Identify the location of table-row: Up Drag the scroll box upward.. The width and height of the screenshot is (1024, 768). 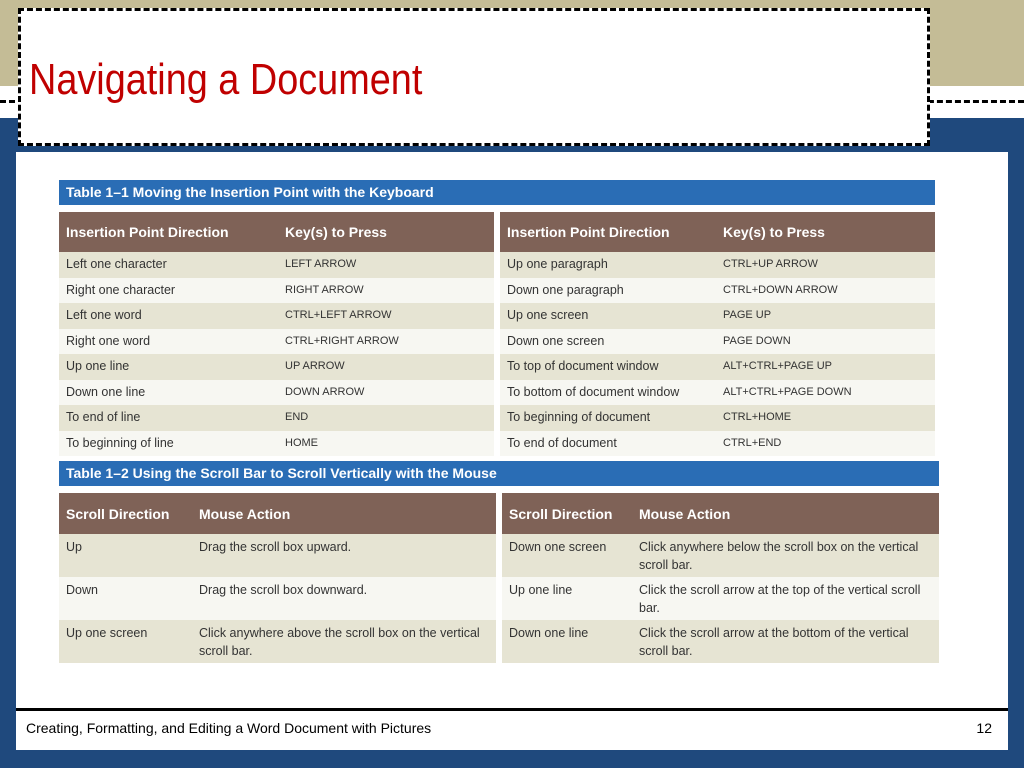
(277, 555).